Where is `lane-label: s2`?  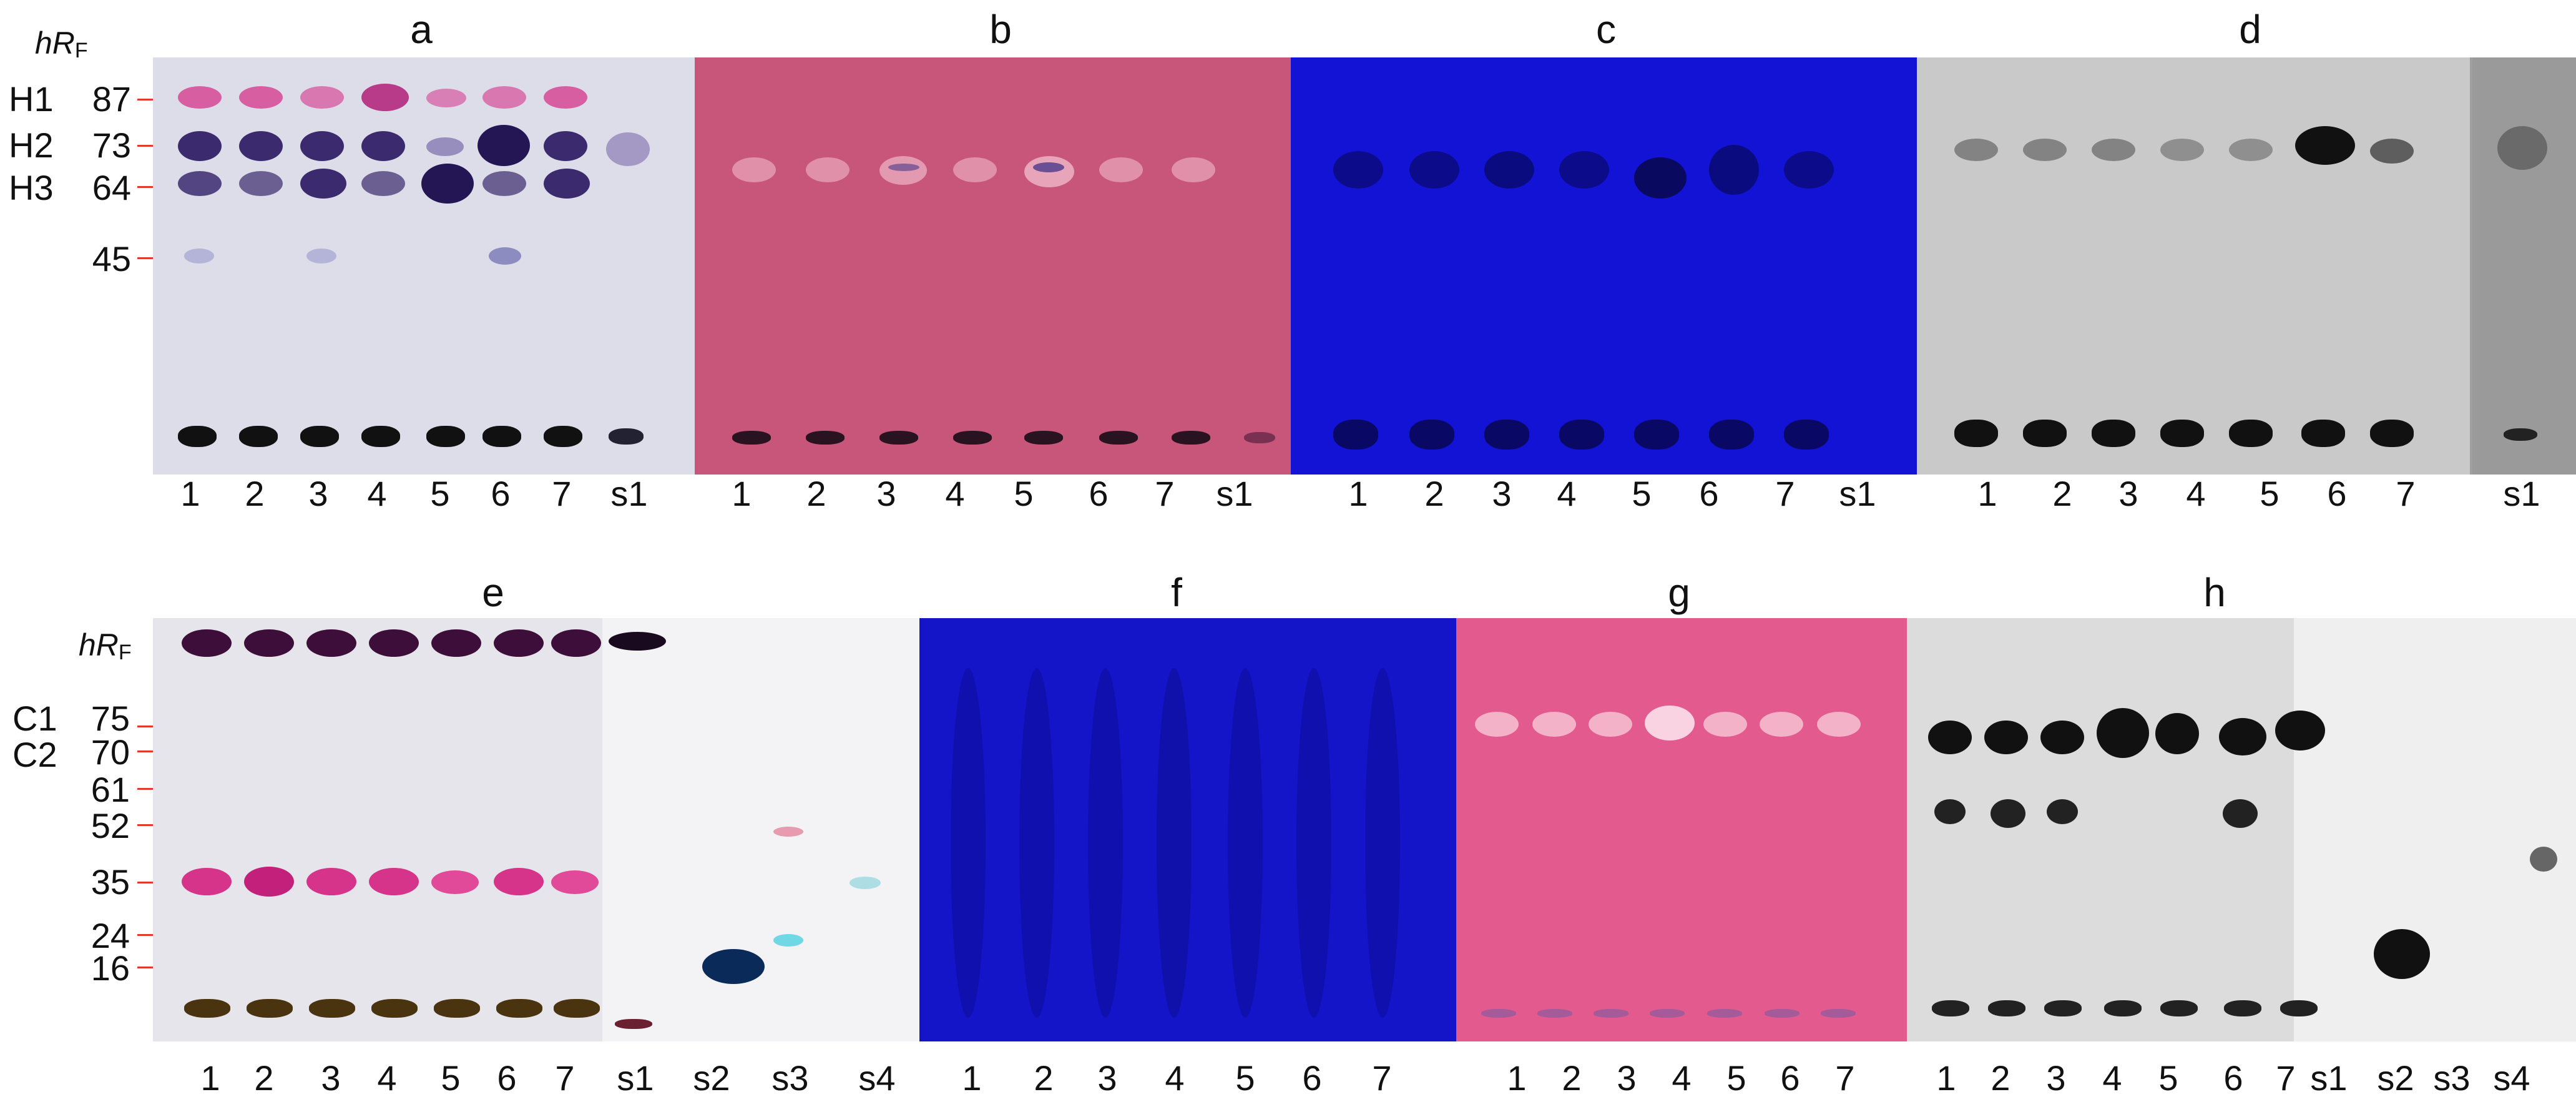
lane-label: s2 is located at coordinates (2395, 1078).